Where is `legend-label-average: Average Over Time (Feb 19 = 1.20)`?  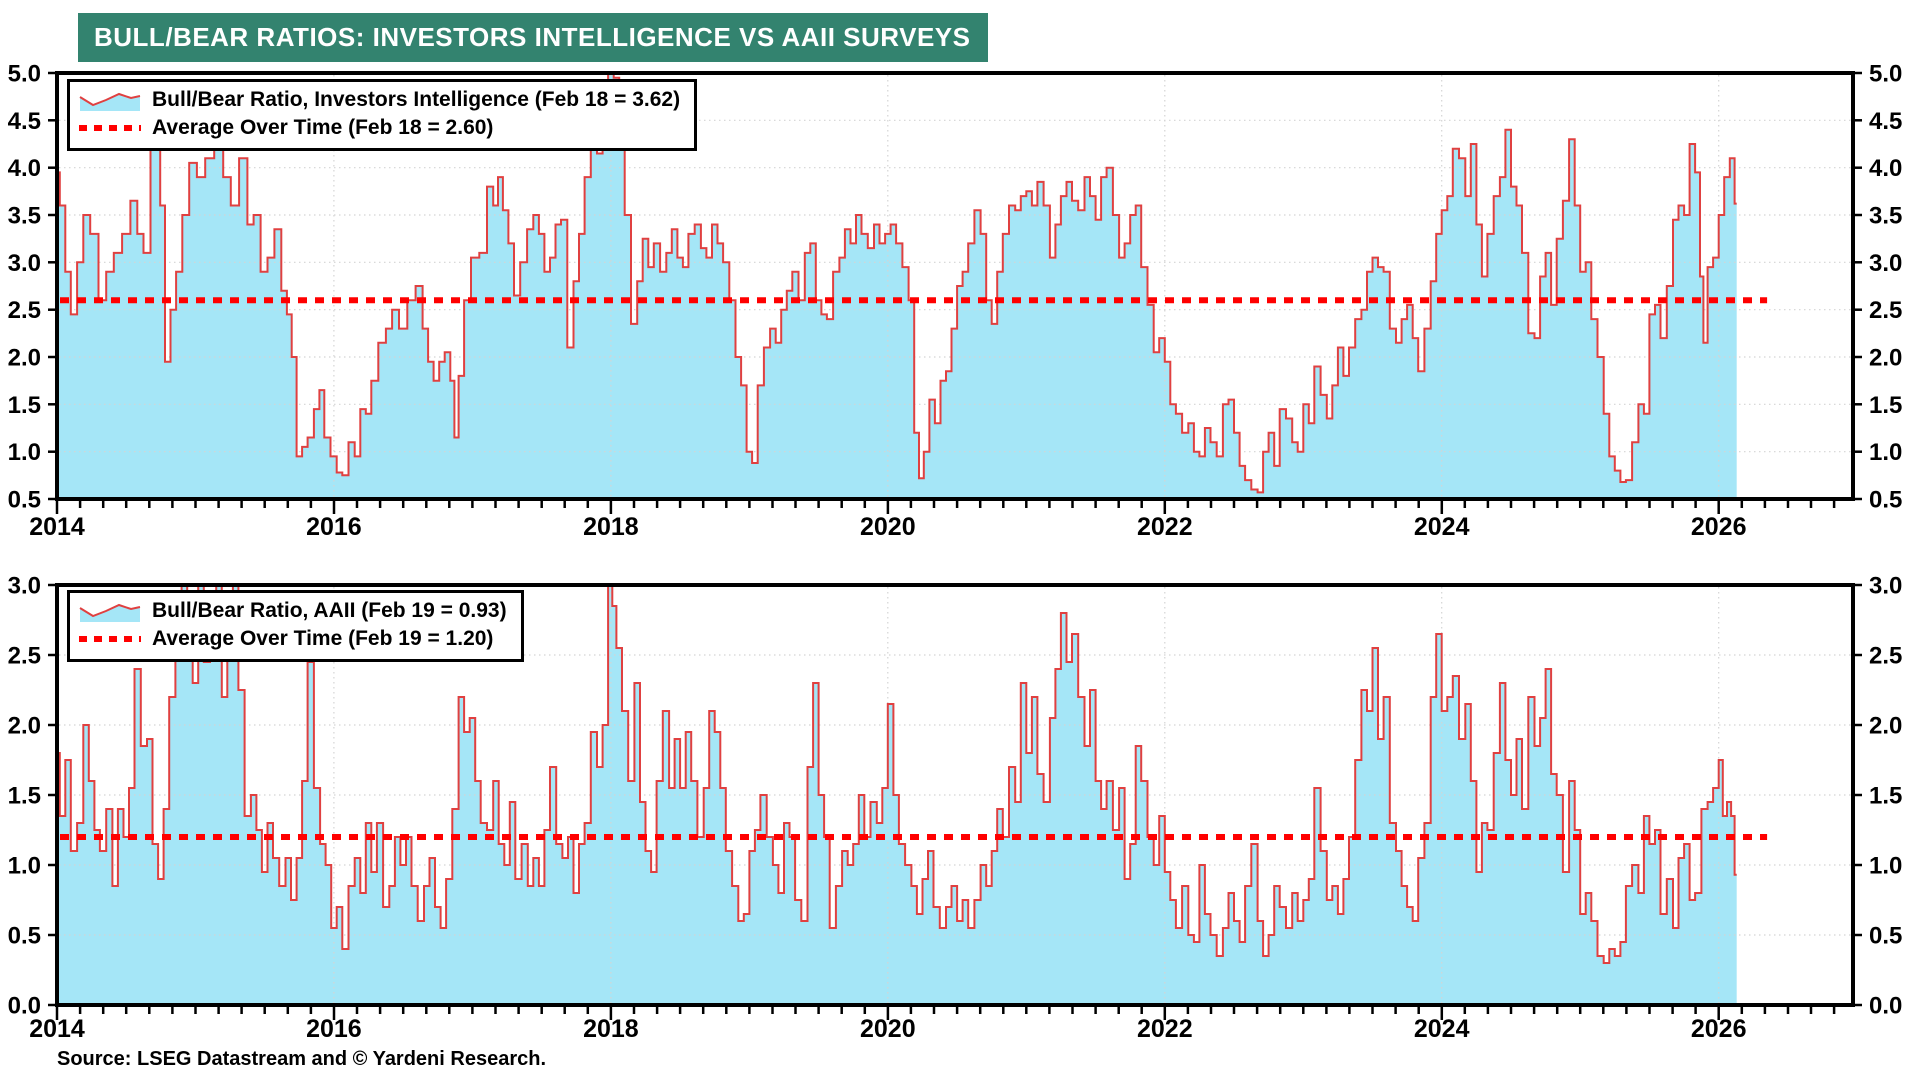
legend-label-average: Average Over Time (Feb 19 = 1.20) is located at coordinates (323, 638).